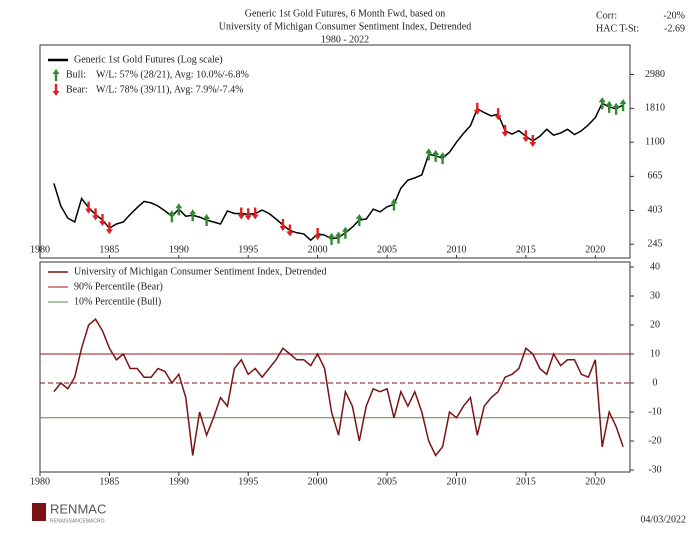 This screenshot has height=541, width=699. Describe the element at coordinates (345, 39) in the screenshot. I see `title: 1980 - 2022` at that location.